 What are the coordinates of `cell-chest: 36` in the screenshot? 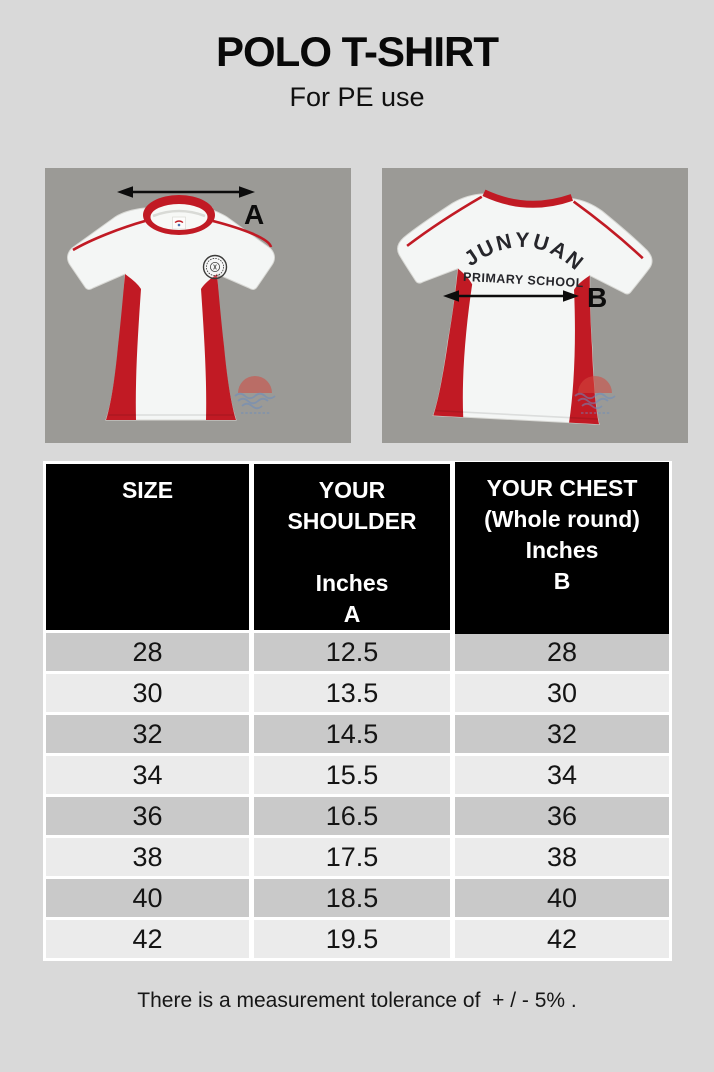 It's located at (562, 816).